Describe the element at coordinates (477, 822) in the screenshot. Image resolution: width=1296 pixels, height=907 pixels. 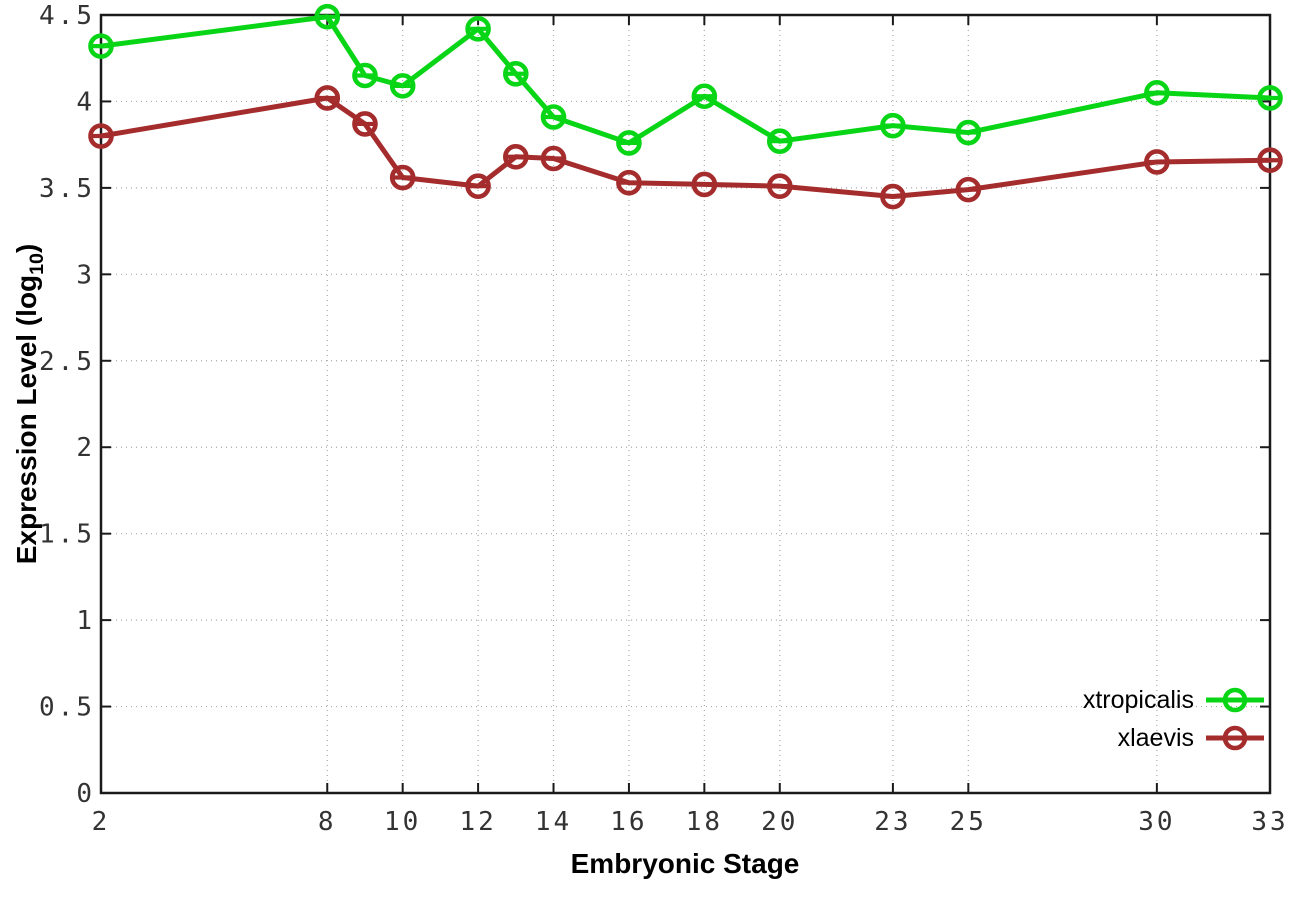
I see `x-tick-label: 12` at that location.